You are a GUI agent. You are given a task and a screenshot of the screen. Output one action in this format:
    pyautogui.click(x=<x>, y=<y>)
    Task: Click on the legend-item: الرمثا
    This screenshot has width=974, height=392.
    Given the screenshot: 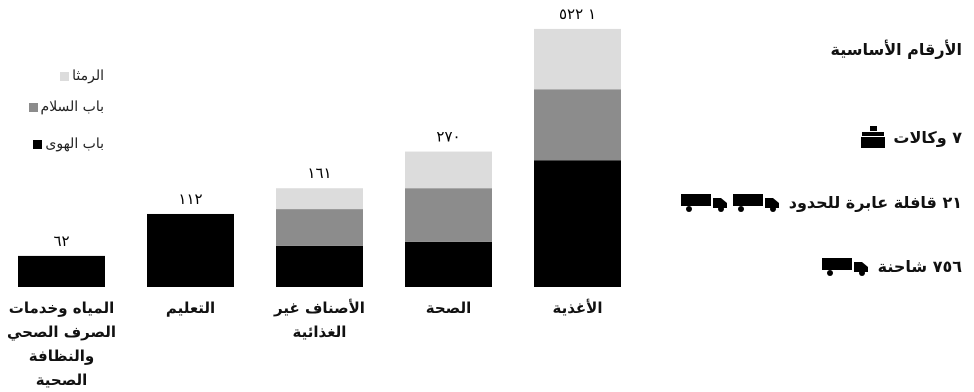 What is the action you would take?
    pyautogui.click(x=82, y=76)
    